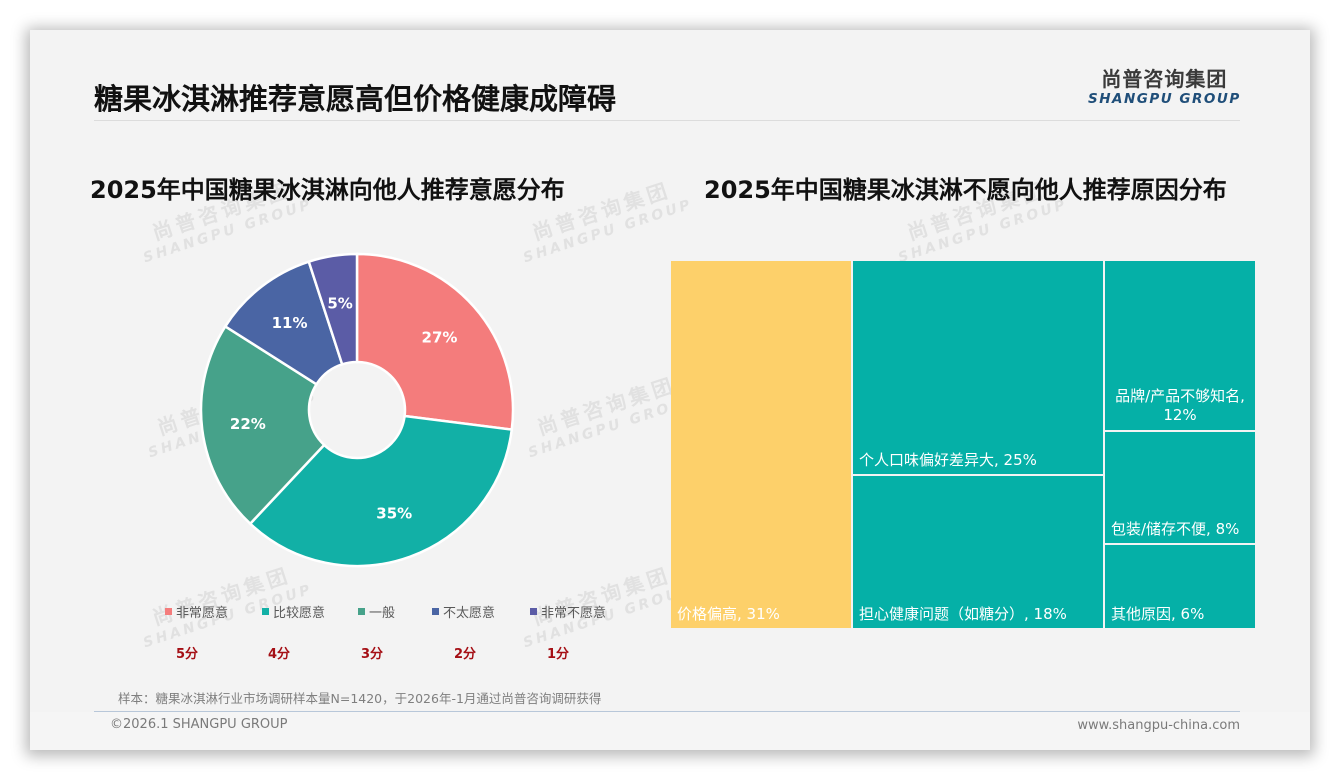 This screenshot has height=780, width=1340. I want to click on treemap-tile-taste: 个人口味偏好差异大, 25%, so click(978, 367).